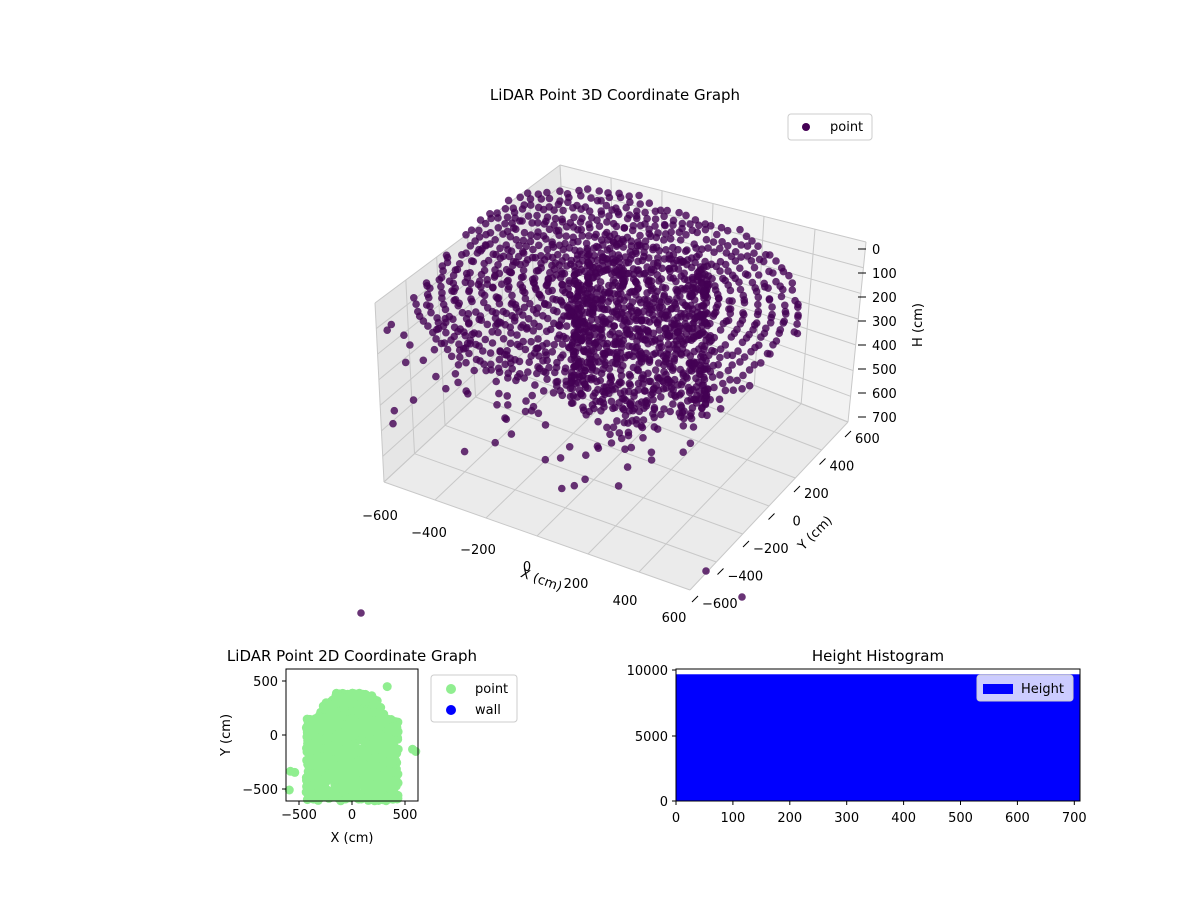  What do you see at coordinates (651, 737) in the screenshot?
I see `y-tick-label: 5000` at bounding box center [651, 737].